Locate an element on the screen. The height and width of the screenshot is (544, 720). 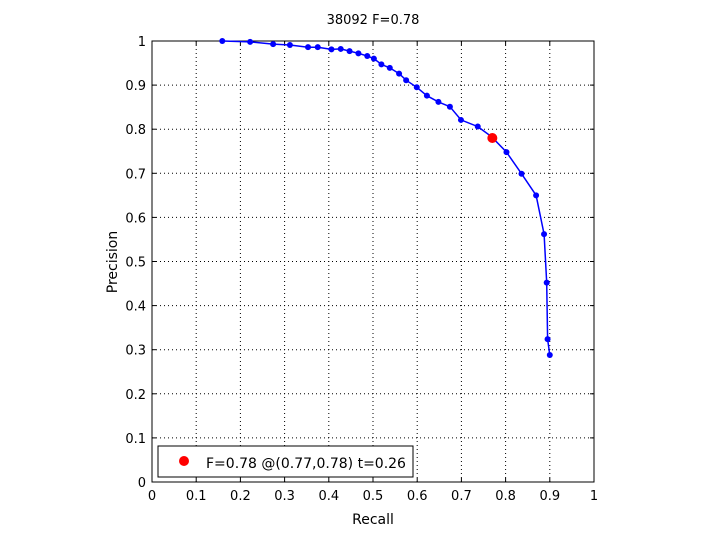
y-tick-label: 0.6 is located at coordinates (135, 218).